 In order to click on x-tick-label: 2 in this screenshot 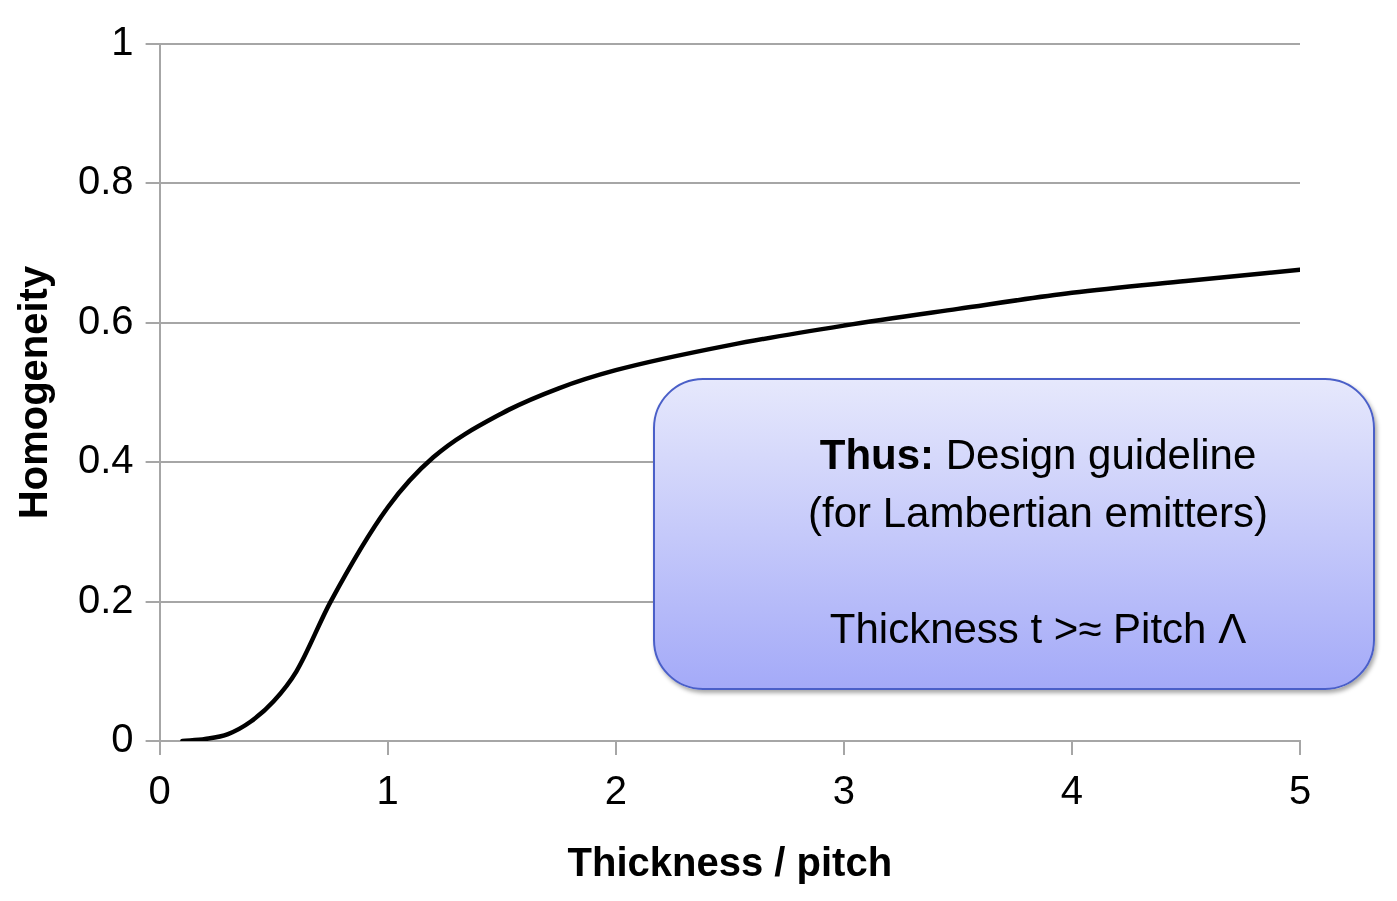, I will do `click(615, 790)`.